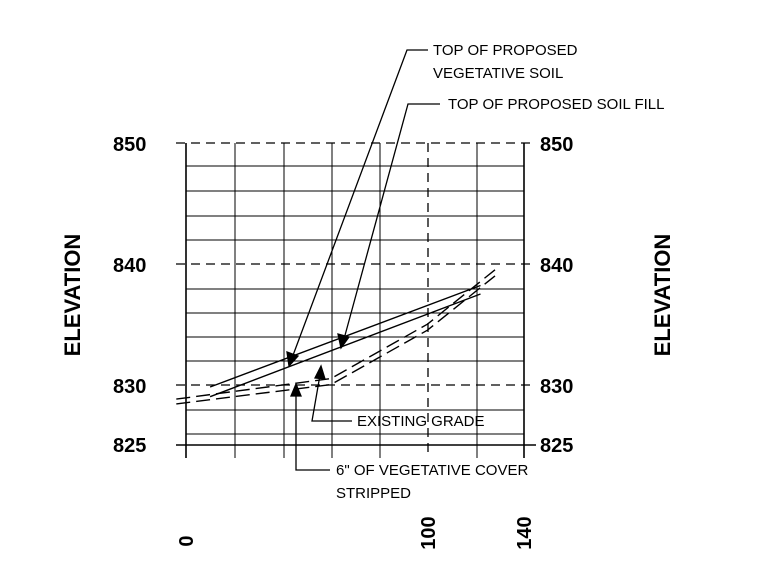  I want to click on y-tick-850-left: 850, so click(129, 145).